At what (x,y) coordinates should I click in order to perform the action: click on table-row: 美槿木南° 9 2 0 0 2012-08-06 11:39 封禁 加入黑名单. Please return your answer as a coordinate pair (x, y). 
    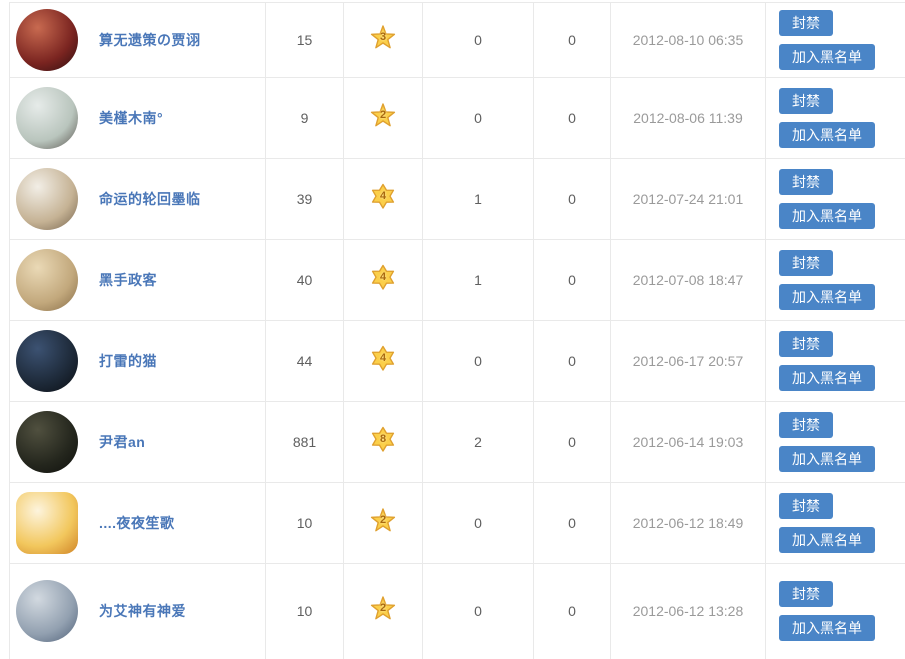
    Looking at the image, I should click on (457, 118).